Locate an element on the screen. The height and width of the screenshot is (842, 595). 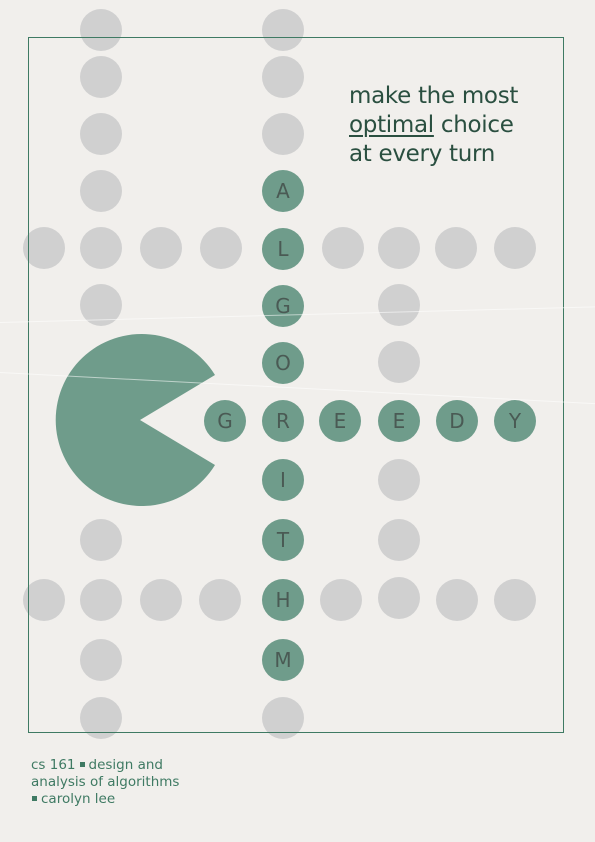
headline-line-2-rest: choice is located at coordinates (473, 125).